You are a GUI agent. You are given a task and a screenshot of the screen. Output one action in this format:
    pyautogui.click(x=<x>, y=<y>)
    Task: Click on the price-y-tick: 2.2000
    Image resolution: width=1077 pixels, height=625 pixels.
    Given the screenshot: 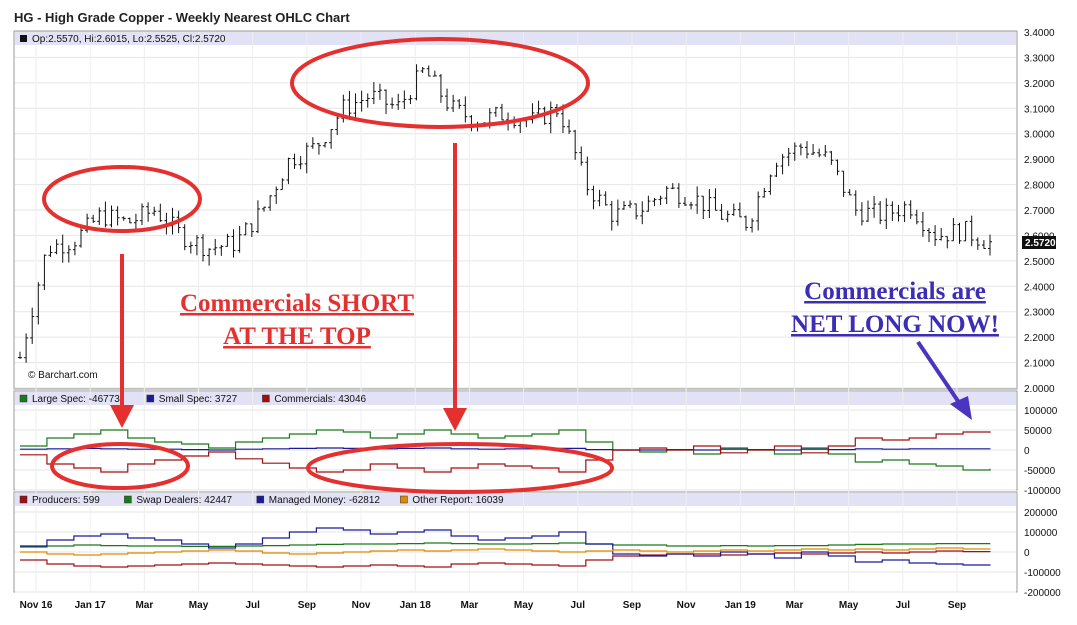 What is the action you would take?
    pyautogui.click(x=1039, y=338)
    